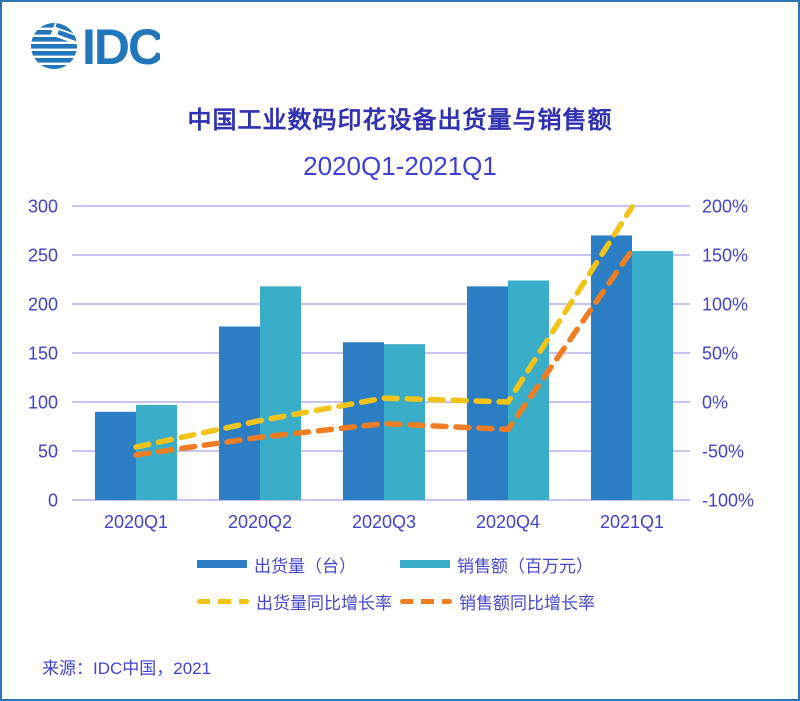  What do you see at coordinates (54, 46) in the screenshot?
I see `globe-icon` at bounding box center [54, 46].